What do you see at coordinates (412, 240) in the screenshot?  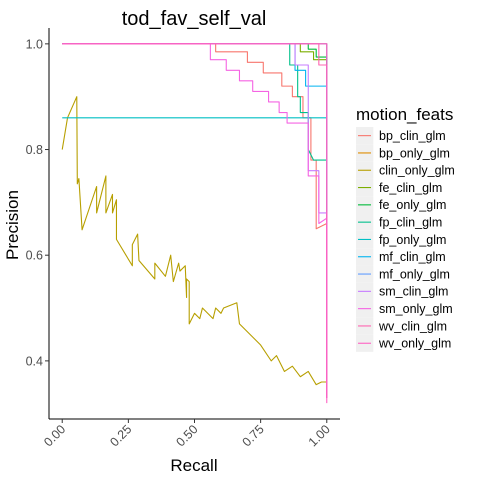 I see `legend-label: fp_only_glm` at bounding box center [412, 240].